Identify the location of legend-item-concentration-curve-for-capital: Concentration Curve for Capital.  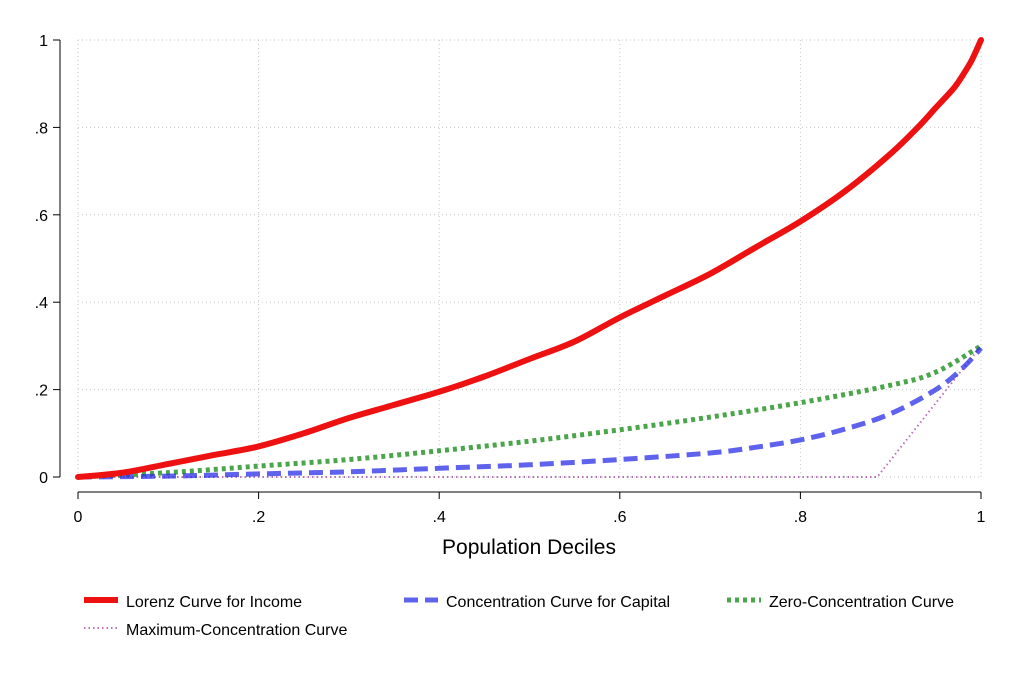
(537, 602).